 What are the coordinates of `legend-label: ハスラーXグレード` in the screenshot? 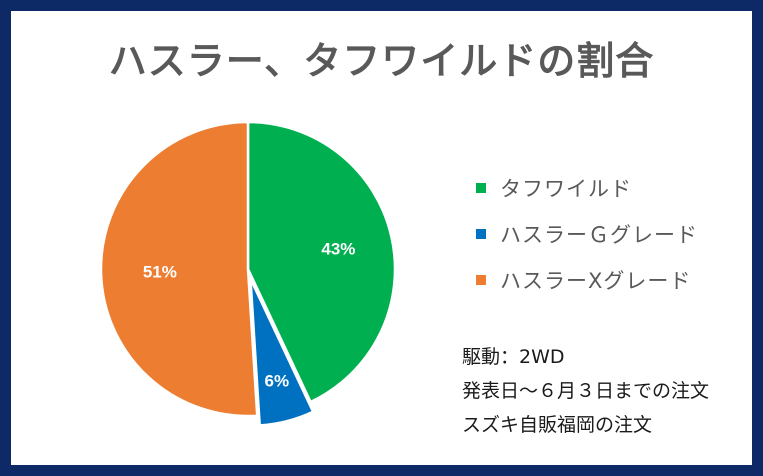 It's located at (596, 281).